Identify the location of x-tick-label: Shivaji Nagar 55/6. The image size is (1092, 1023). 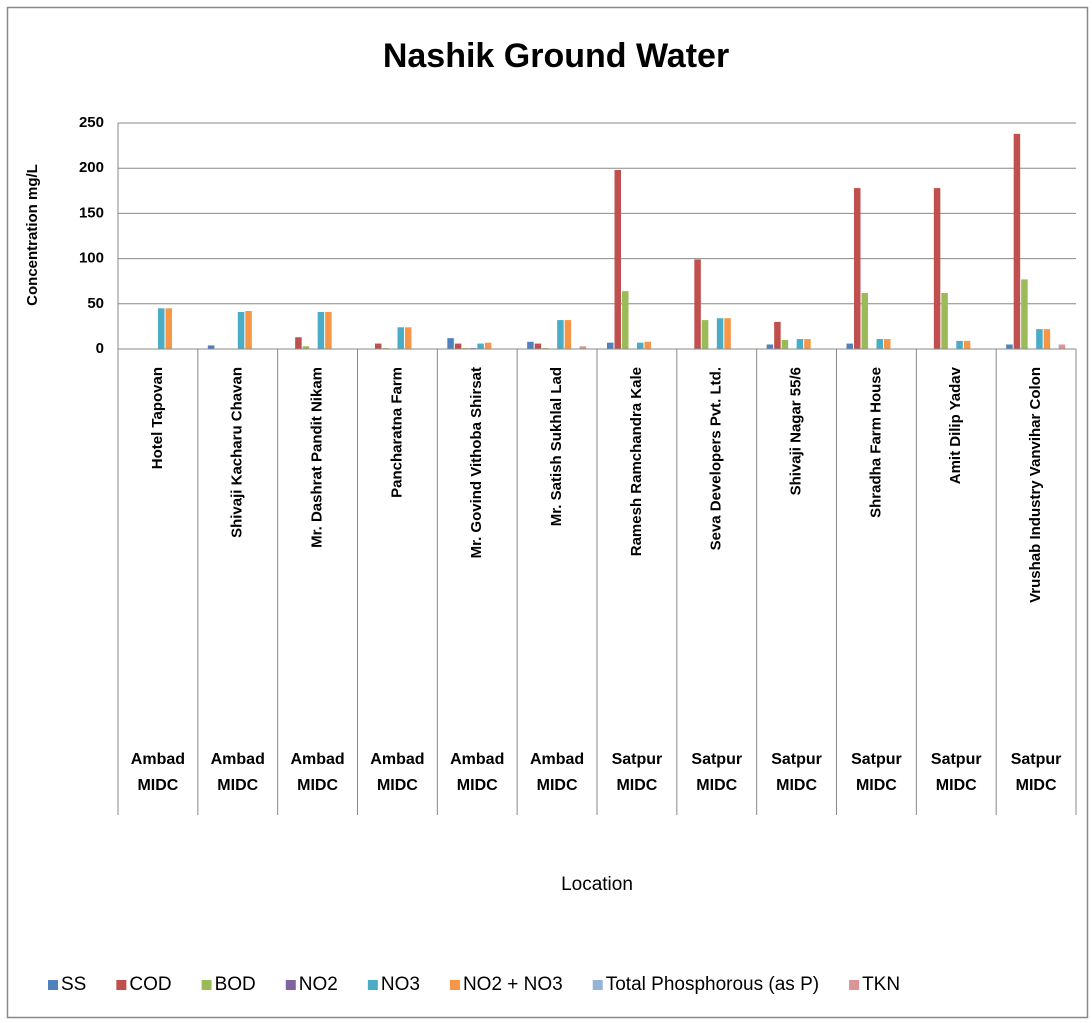
(796, 431).